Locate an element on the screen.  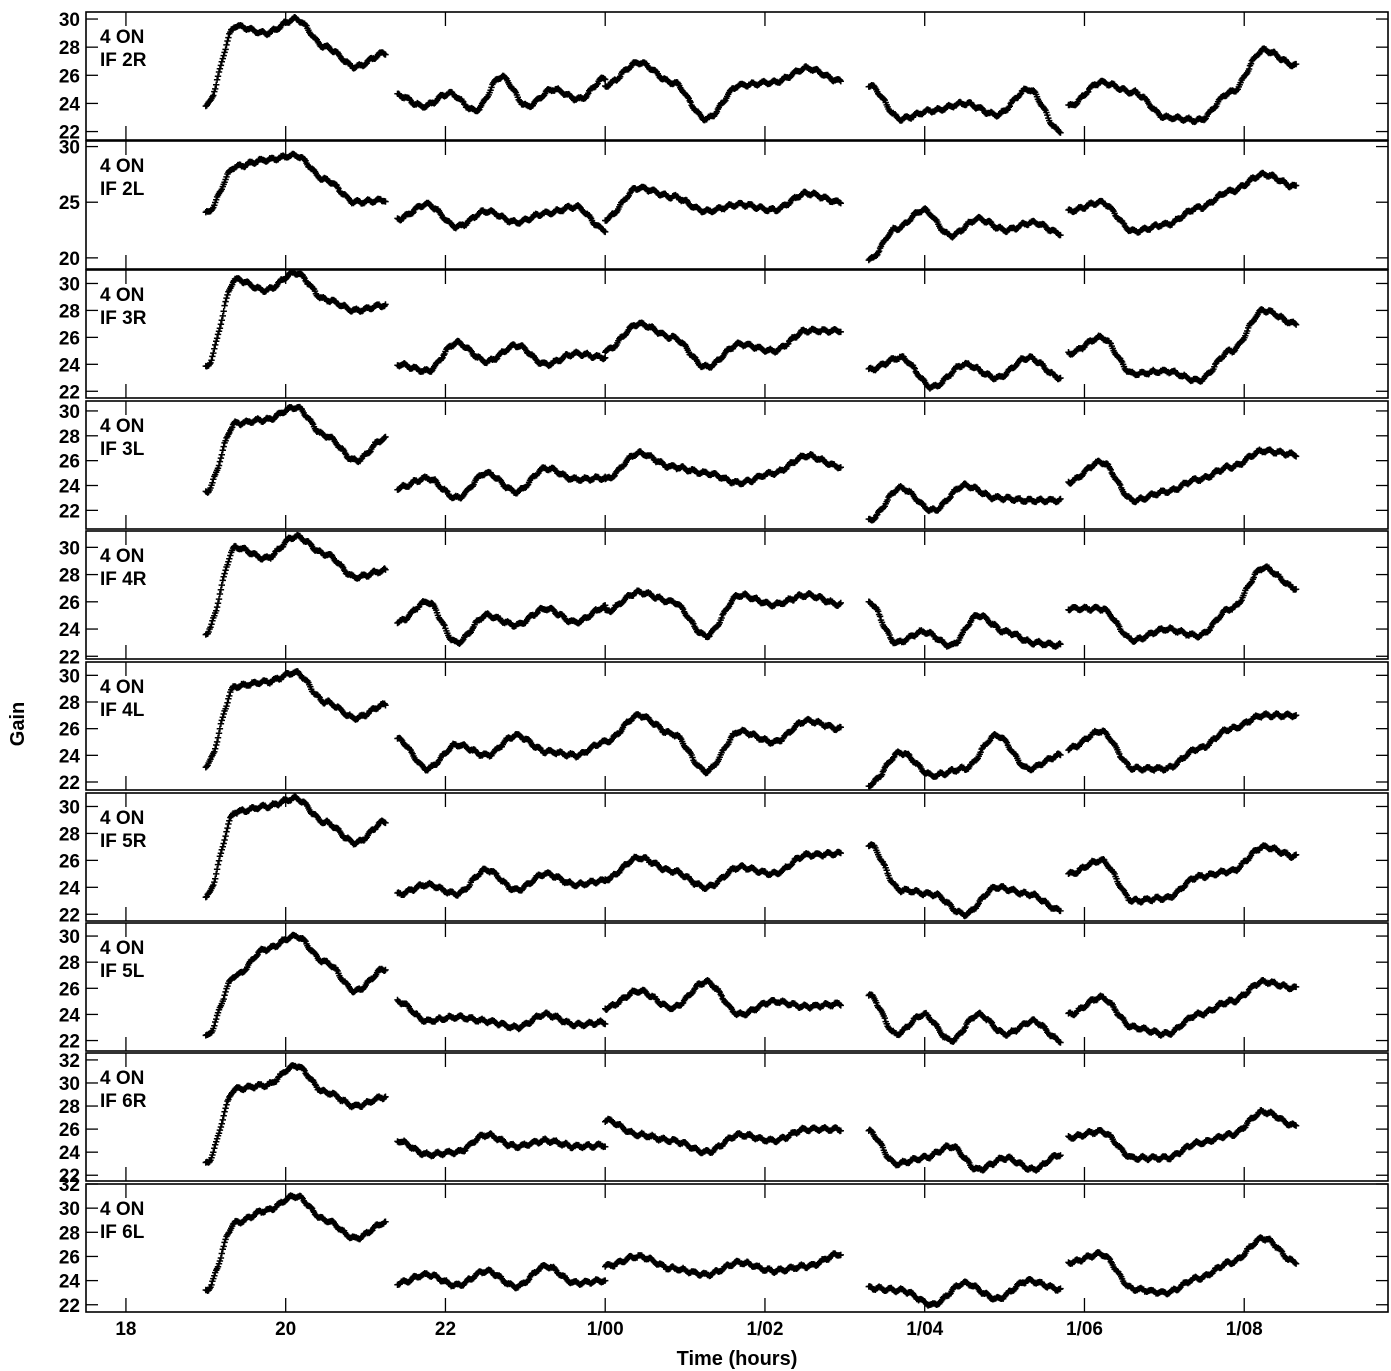
panel-label-if: IF 6L is located at coordinates (122, 1232).